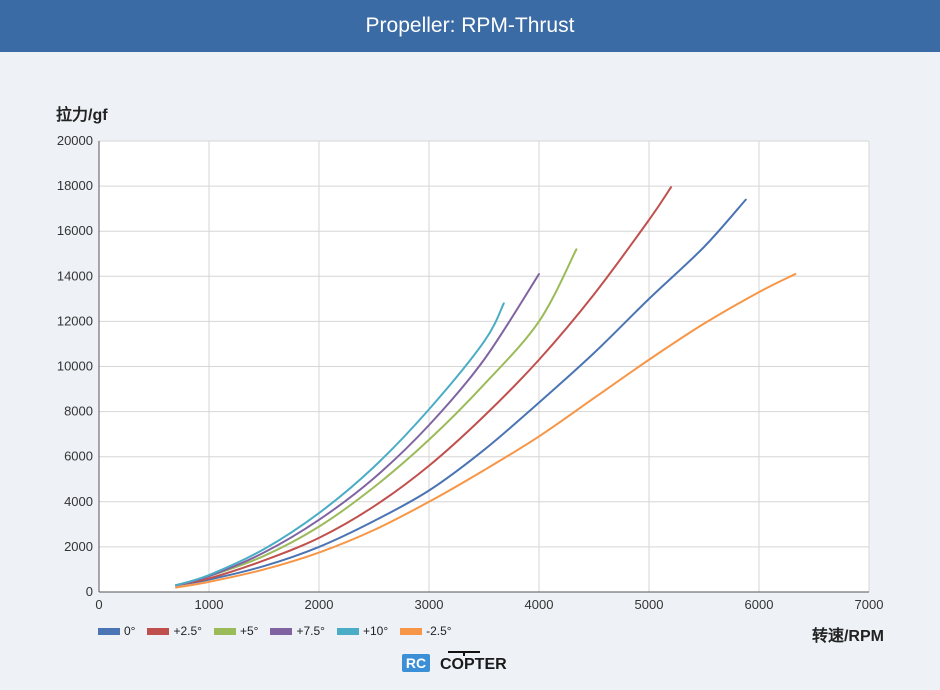 Image resolution: width=940 pixels, height=690 pixels. Describe the element at coordinates (319, 604) in the screenshot. I see `x-tick-label: 2000` at that location.